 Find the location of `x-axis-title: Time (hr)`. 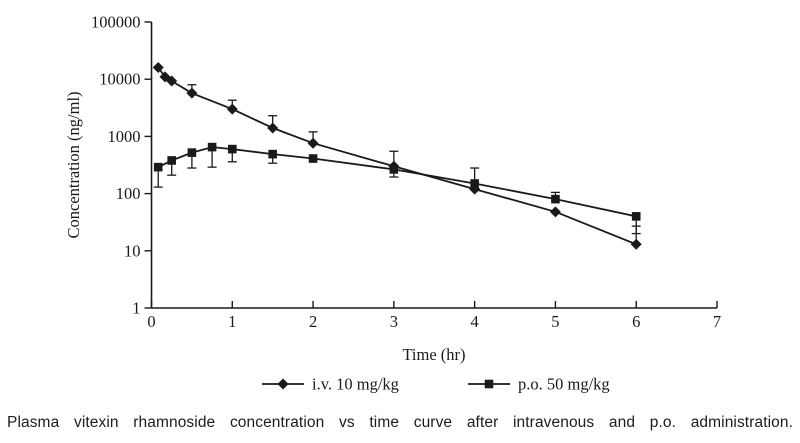

x-axis-title: Time (hr) is located at coordinates (433, 354).